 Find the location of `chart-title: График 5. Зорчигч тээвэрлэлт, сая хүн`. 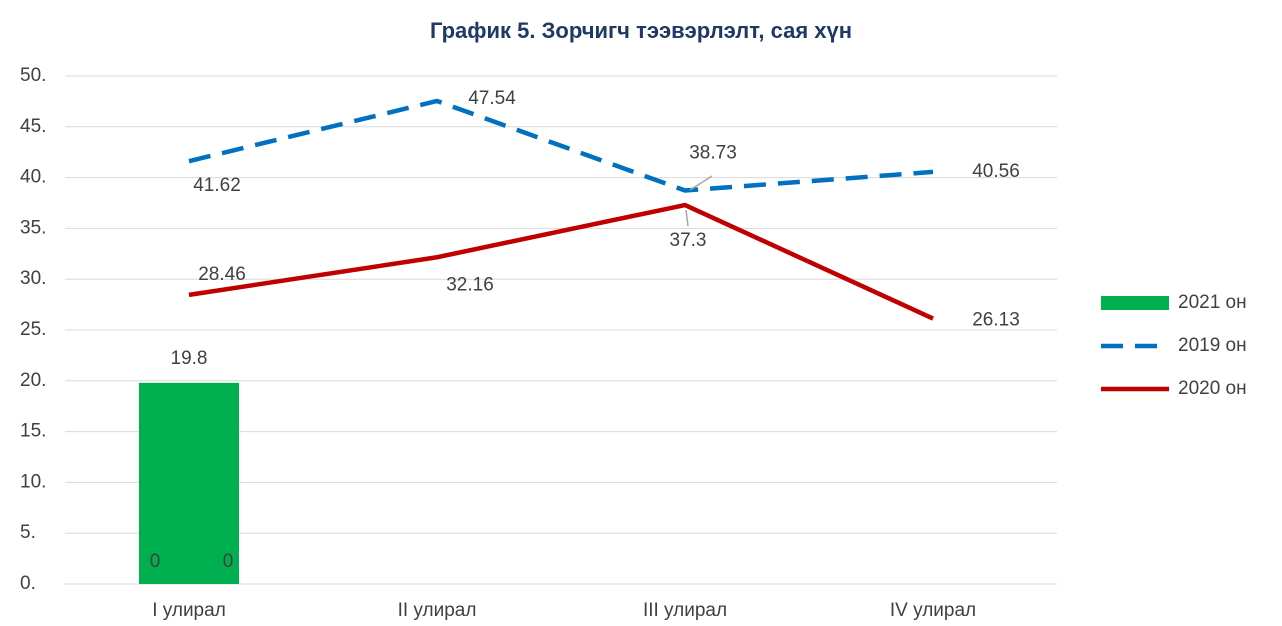

chart-title: График 5. Зорчигч тээвэрлэлт, сая хүн is located at coordinates (641, 30).